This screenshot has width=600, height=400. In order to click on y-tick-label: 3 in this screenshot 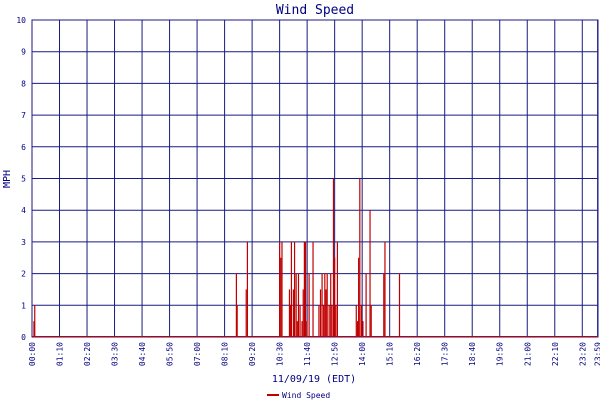, I will do `click(23, 242)`.